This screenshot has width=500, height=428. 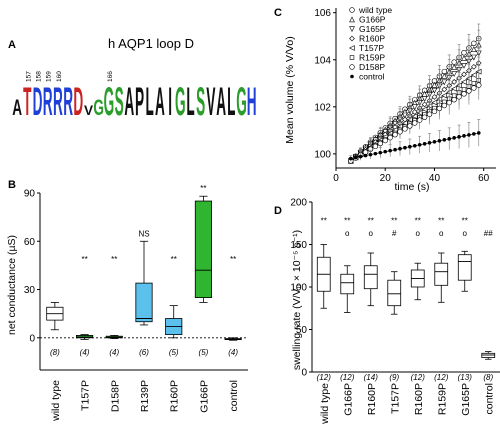 What do you see at coordinates (30, 290) in the screenshot?
I see `y-tick-label: 30` at bounding box center [30, 290].